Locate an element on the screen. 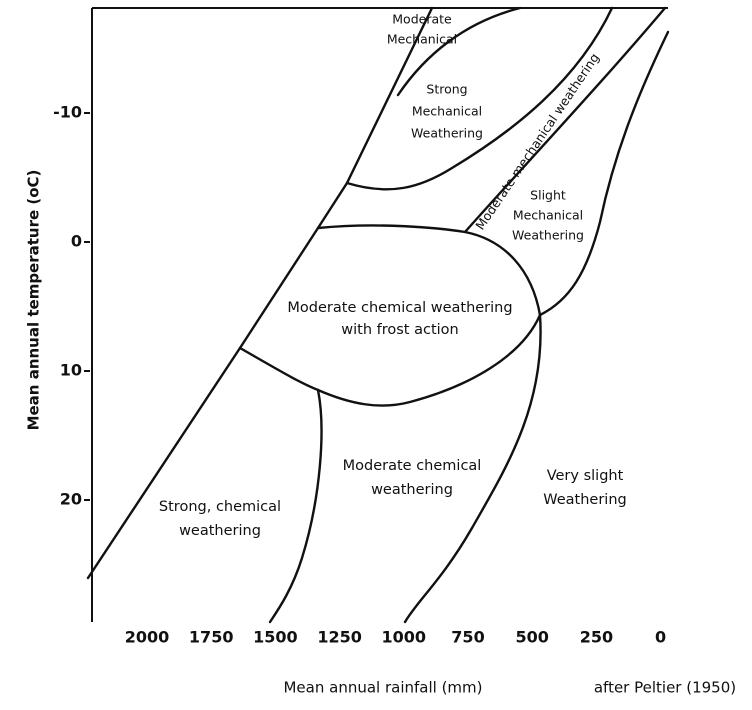  region-text: Strong is located at coordinates (446, 89).